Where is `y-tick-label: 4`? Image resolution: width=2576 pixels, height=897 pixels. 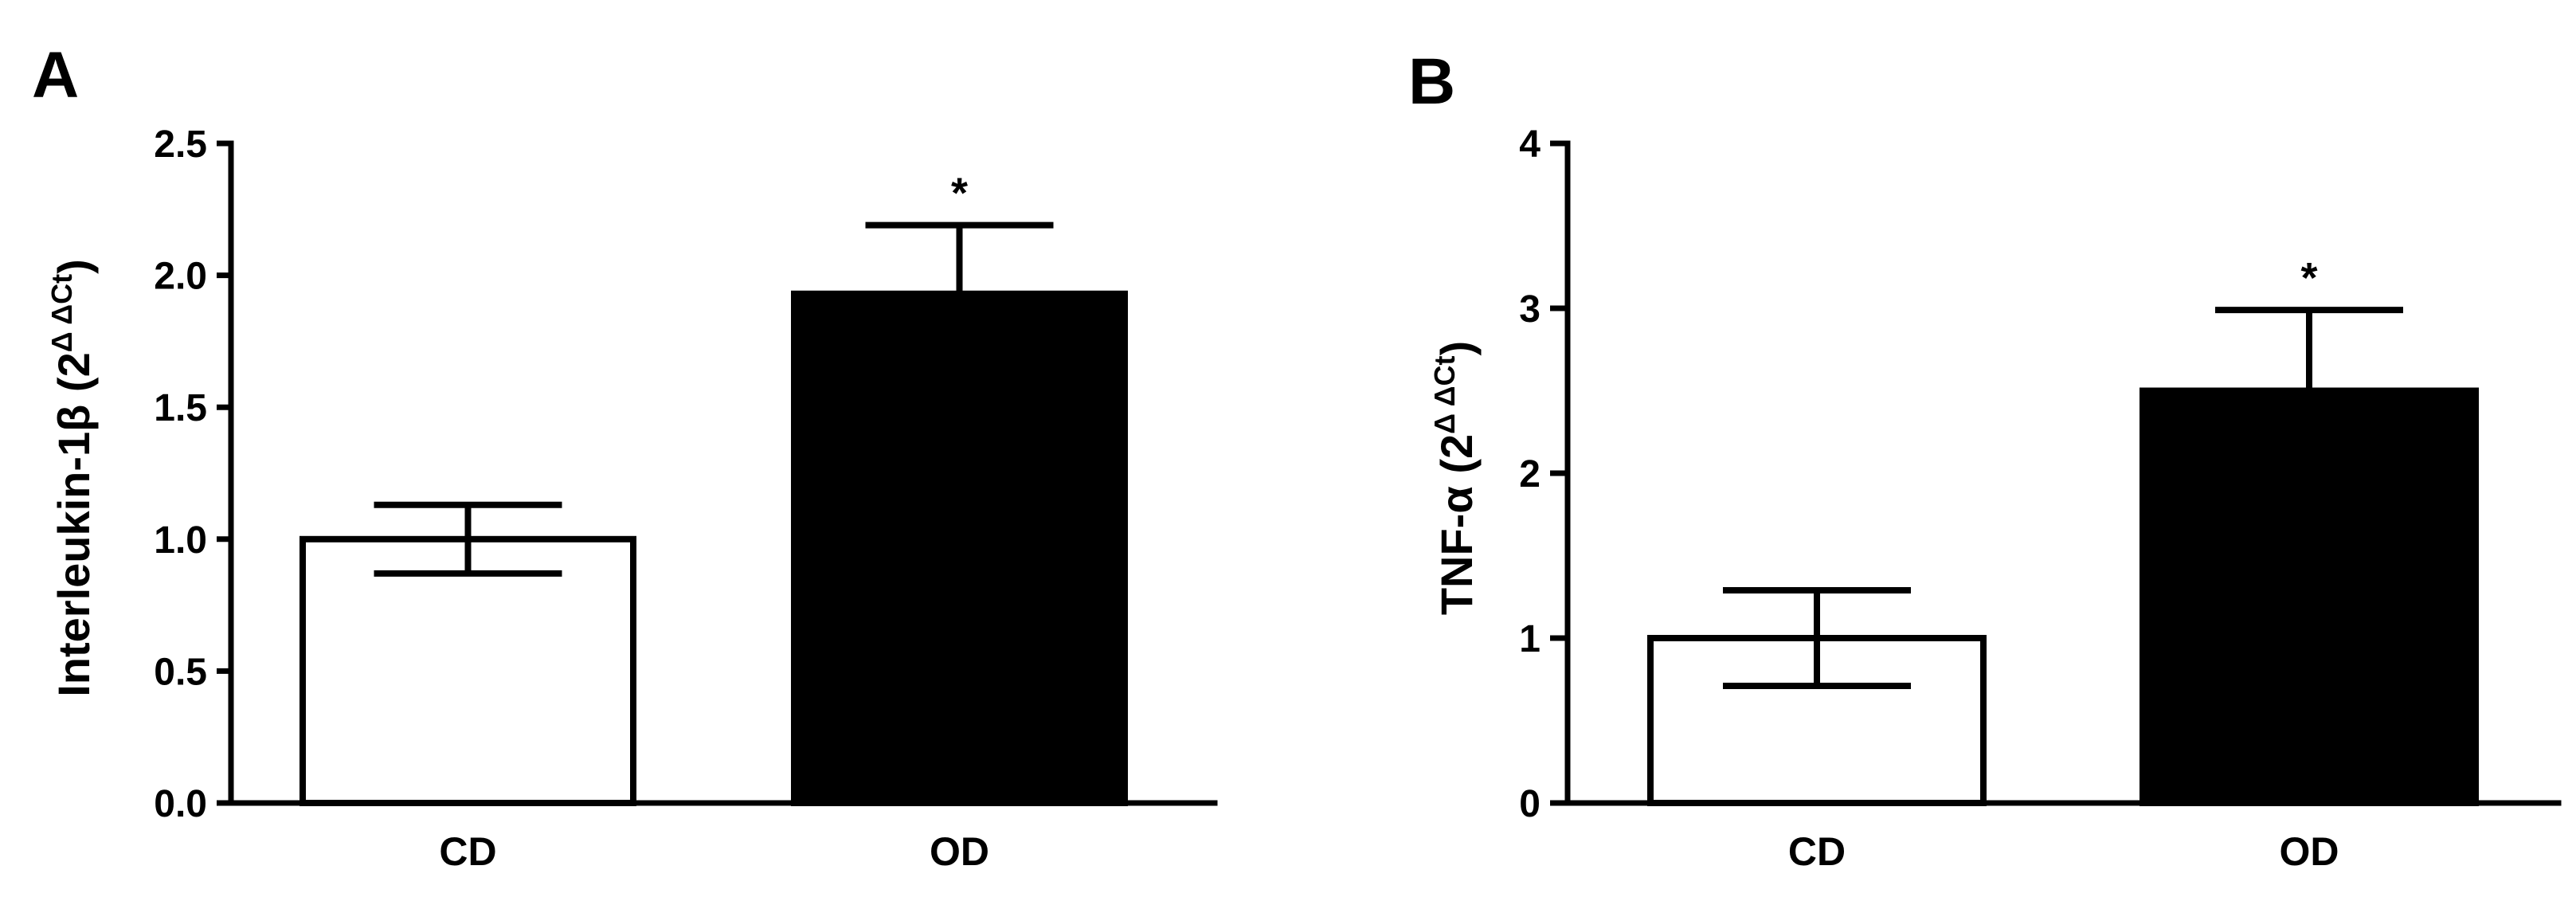 y-tick-label: 4 is located at coordinates (1530, 144).